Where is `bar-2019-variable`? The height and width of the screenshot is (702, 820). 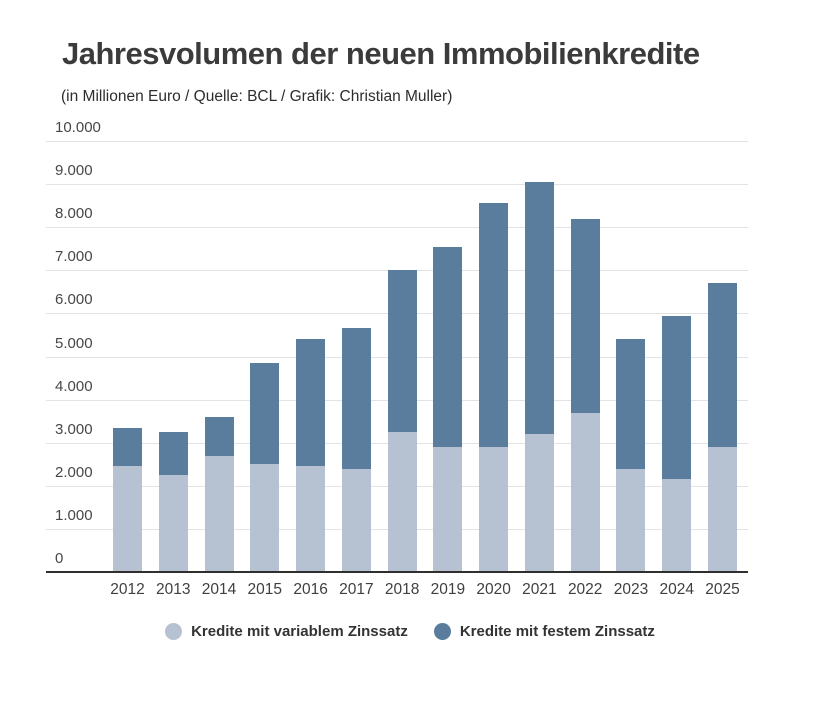
bar-2019-variable is located at coordinates (448, 509).